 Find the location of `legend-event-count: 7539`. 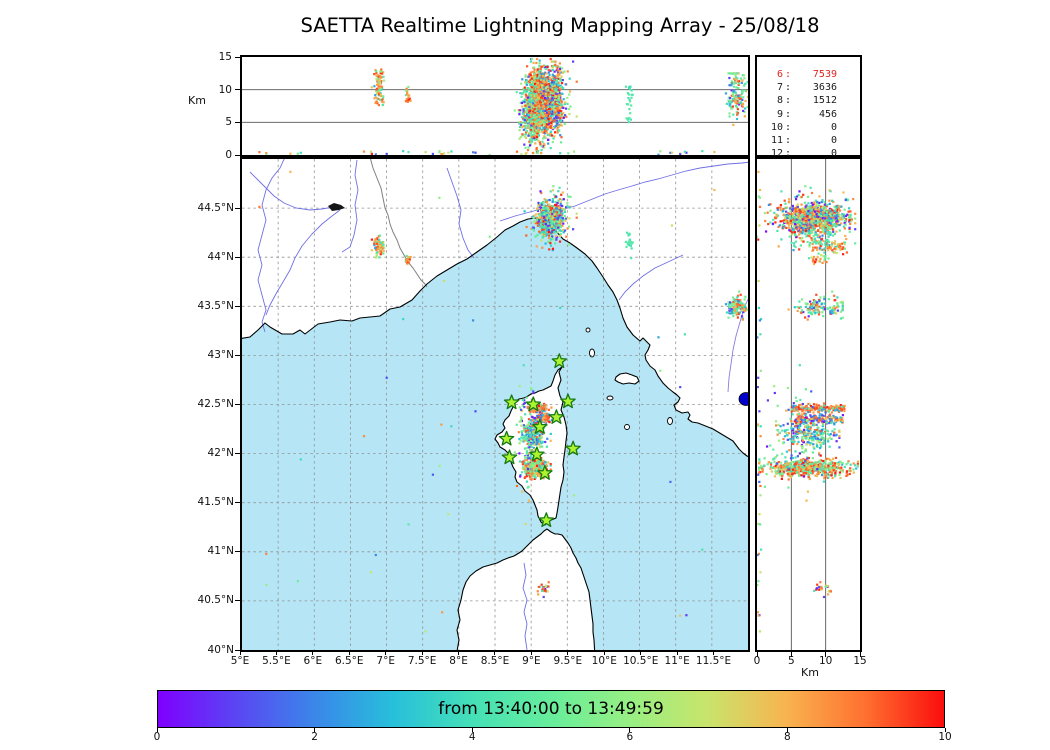

legend-event-count: 7539 is located at coordinates (824, 74).